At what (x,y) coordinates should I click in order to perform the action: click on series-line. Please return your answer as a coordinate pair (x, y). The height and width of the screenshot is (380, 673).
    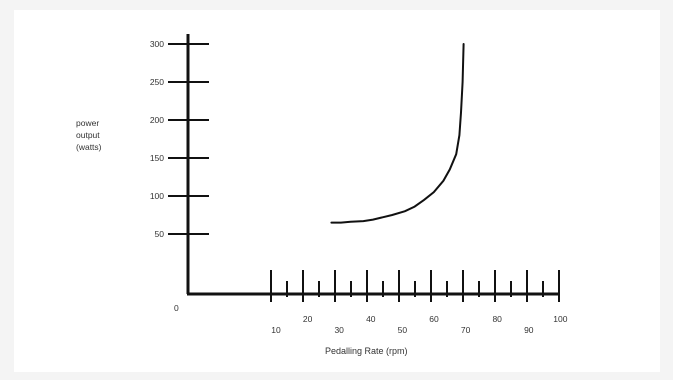
    Looking at the image, I should click on (397, 133).